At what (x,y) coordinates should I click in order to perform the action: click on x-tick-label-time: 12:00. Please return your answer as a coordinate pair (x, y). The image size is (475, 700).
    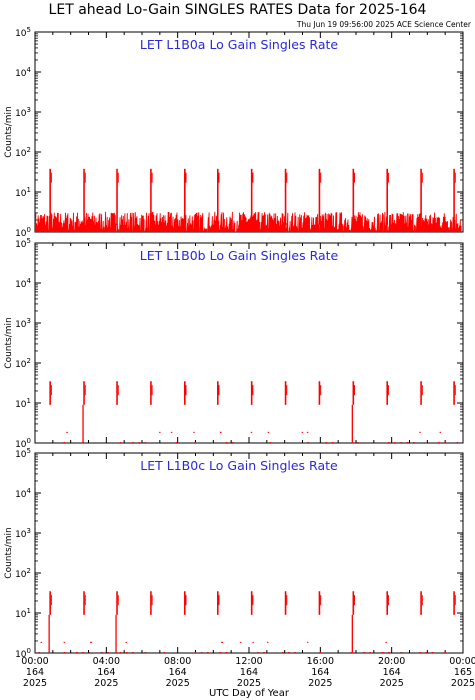
    Looking at the image, I should click on (248, 661).